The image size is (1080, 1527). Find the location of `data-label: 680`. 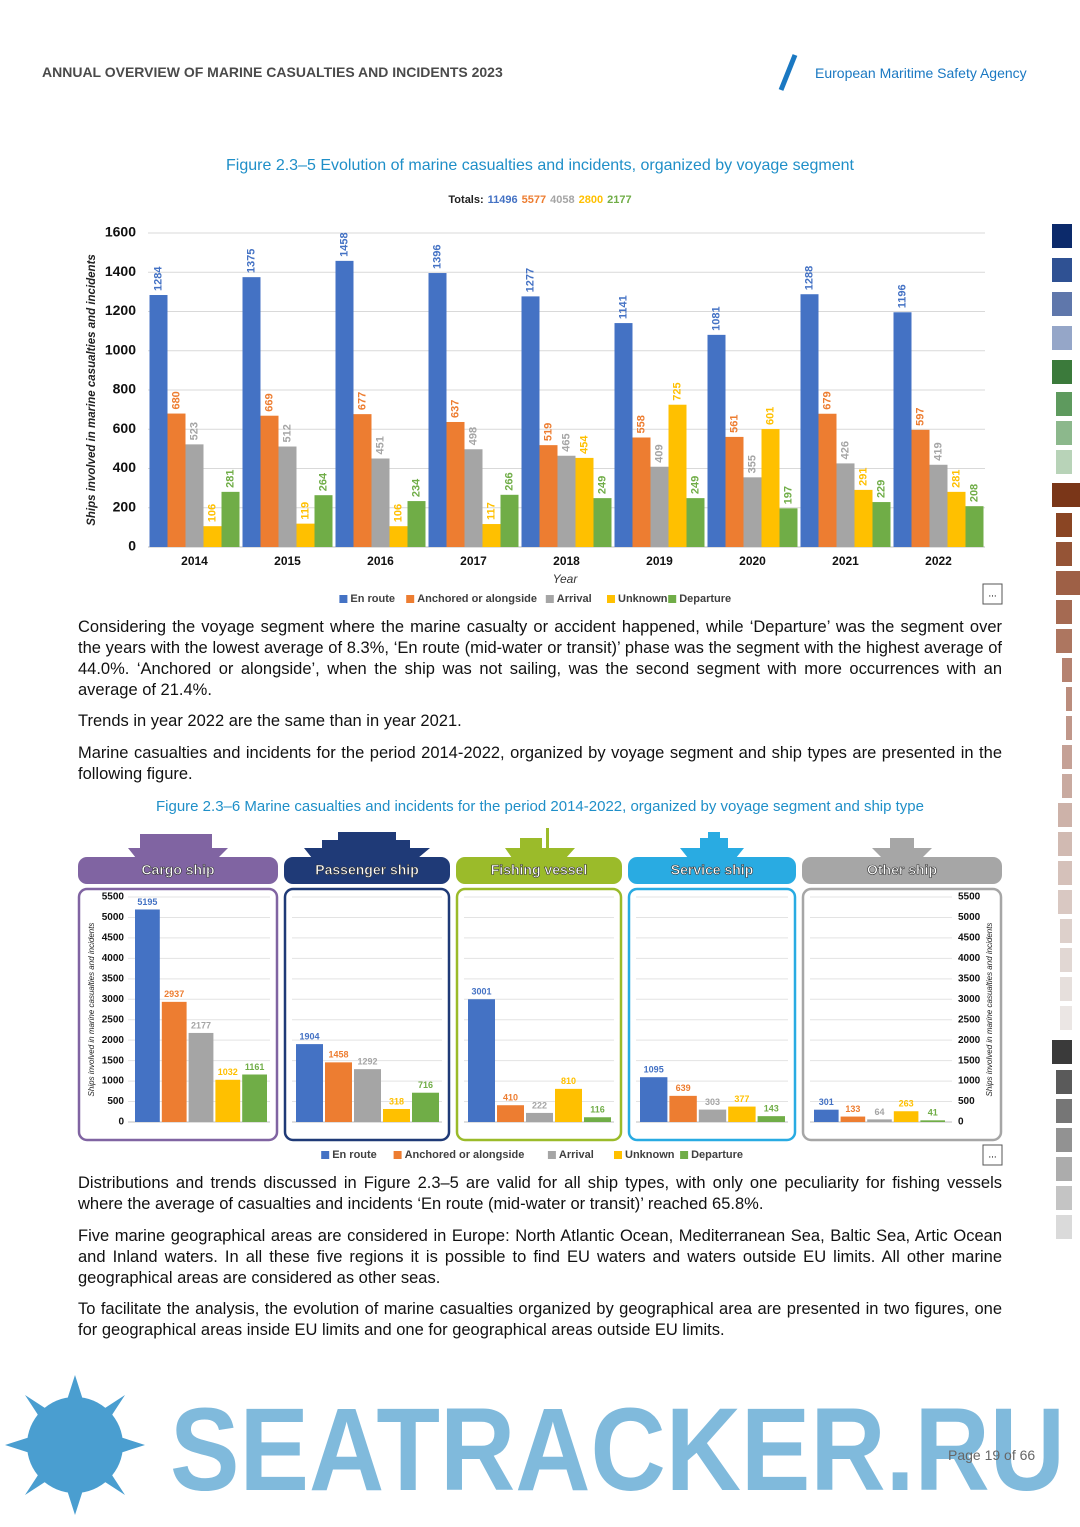

data-label: 680 is located at coordinates (176, 400).